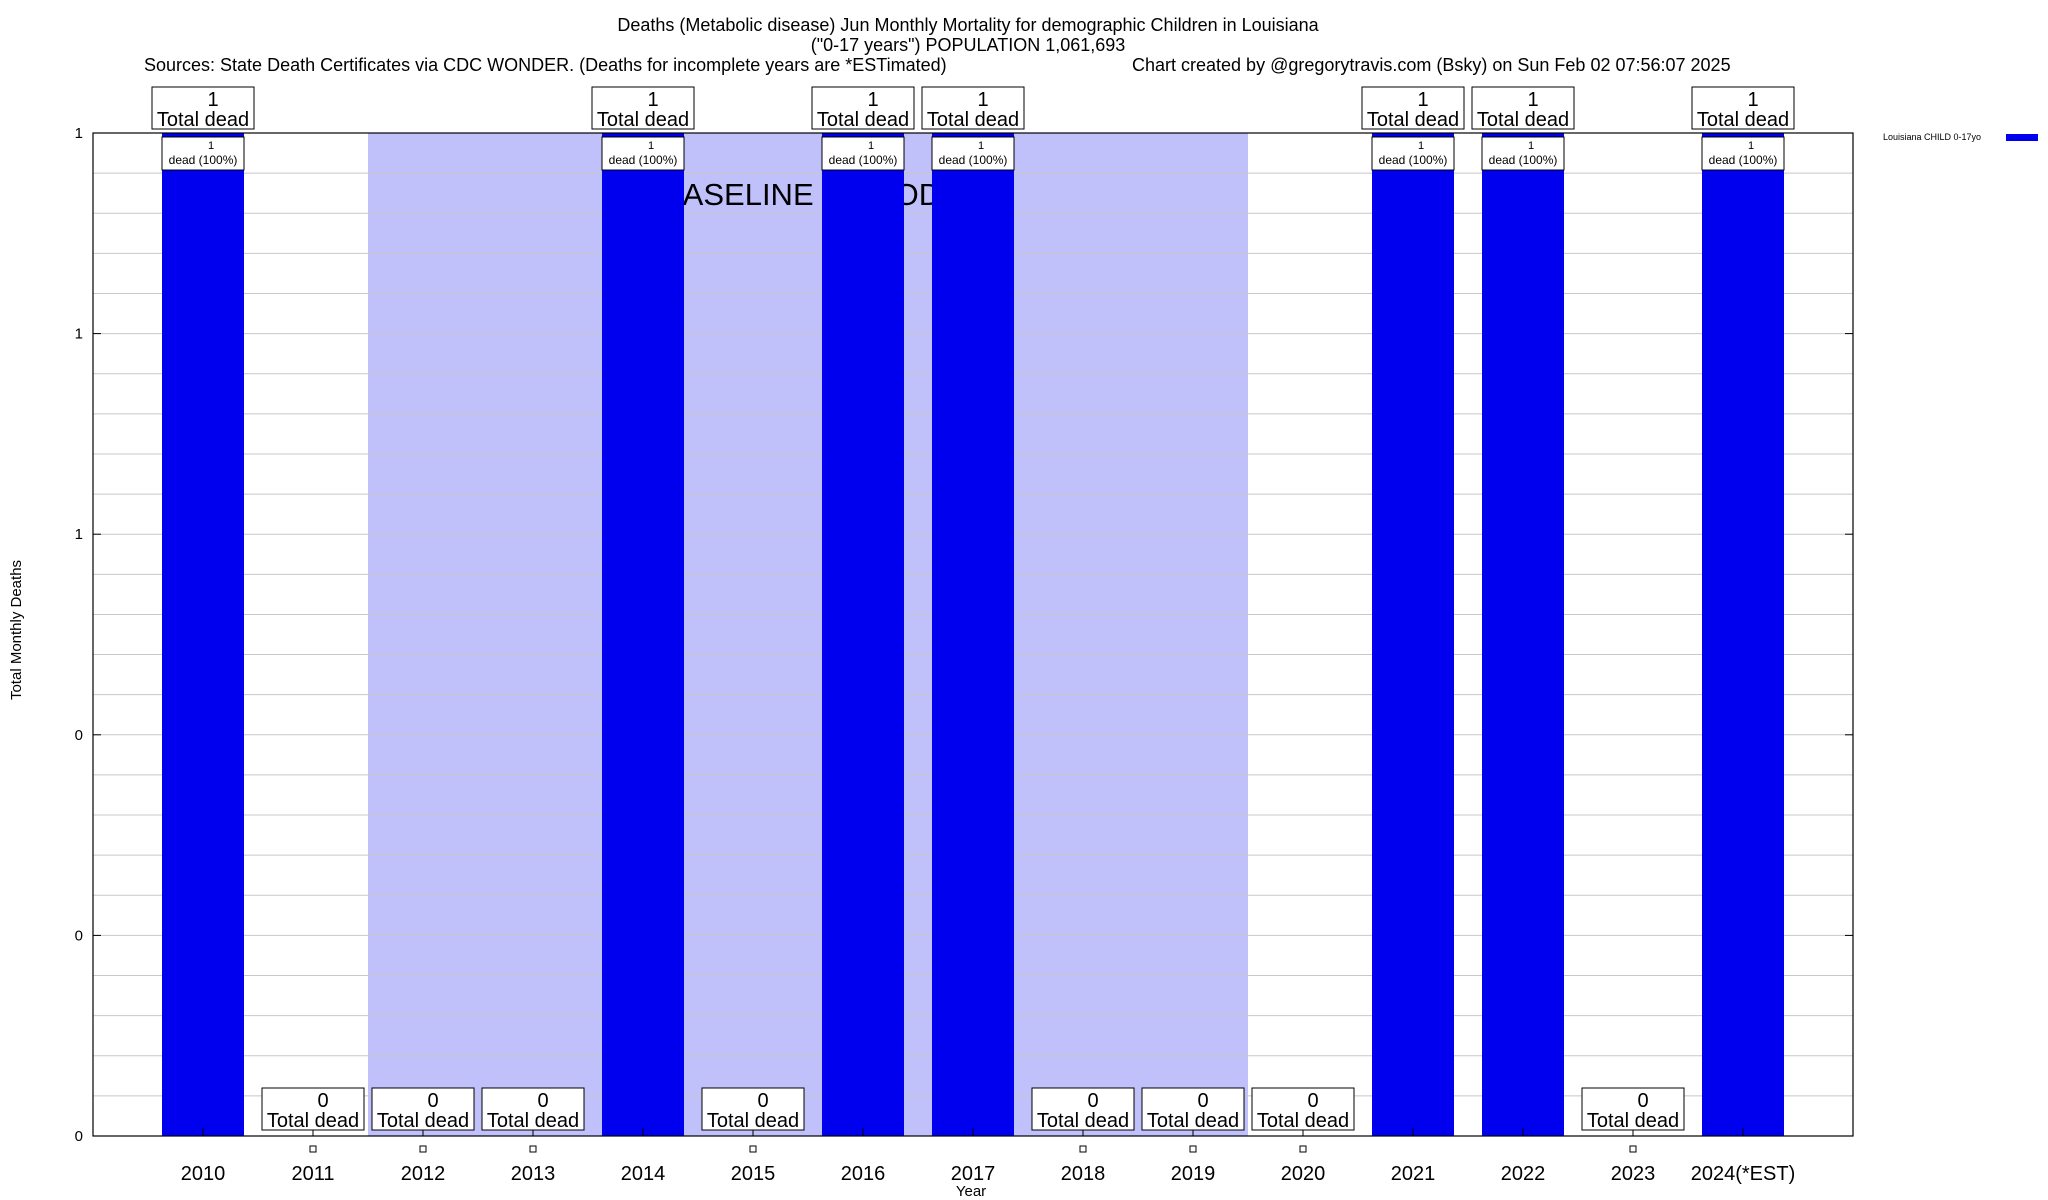 This screenshot has width=2048, height=1200. Describe the element at coordinates (1083, 1174) in the screenshot. I see `x-tick-label: 2018` at that location.